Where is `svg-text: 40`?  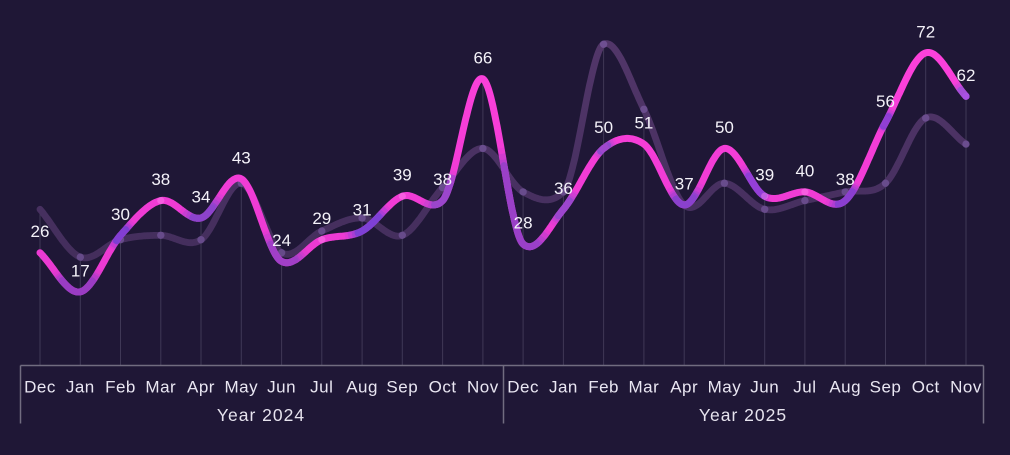
svg-text: 40 is located at coordinates (804, 170).